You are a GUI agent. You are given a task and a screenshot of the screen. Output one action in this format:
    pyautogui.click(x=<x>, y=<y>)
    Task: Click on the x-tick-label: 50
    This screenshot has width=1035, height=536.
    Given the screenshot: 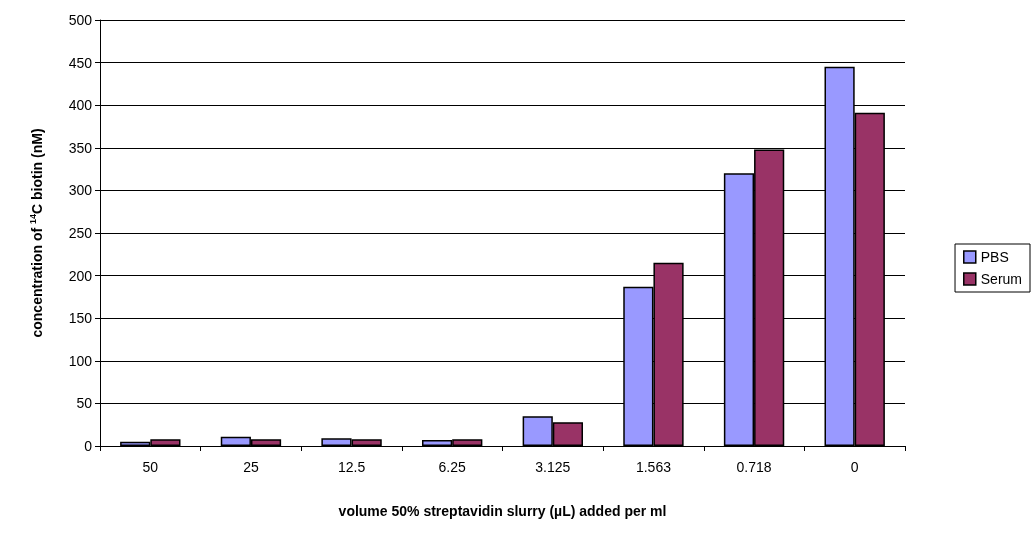 What is the action you would take?
    pyautogui.click(x=150, y=467)
    